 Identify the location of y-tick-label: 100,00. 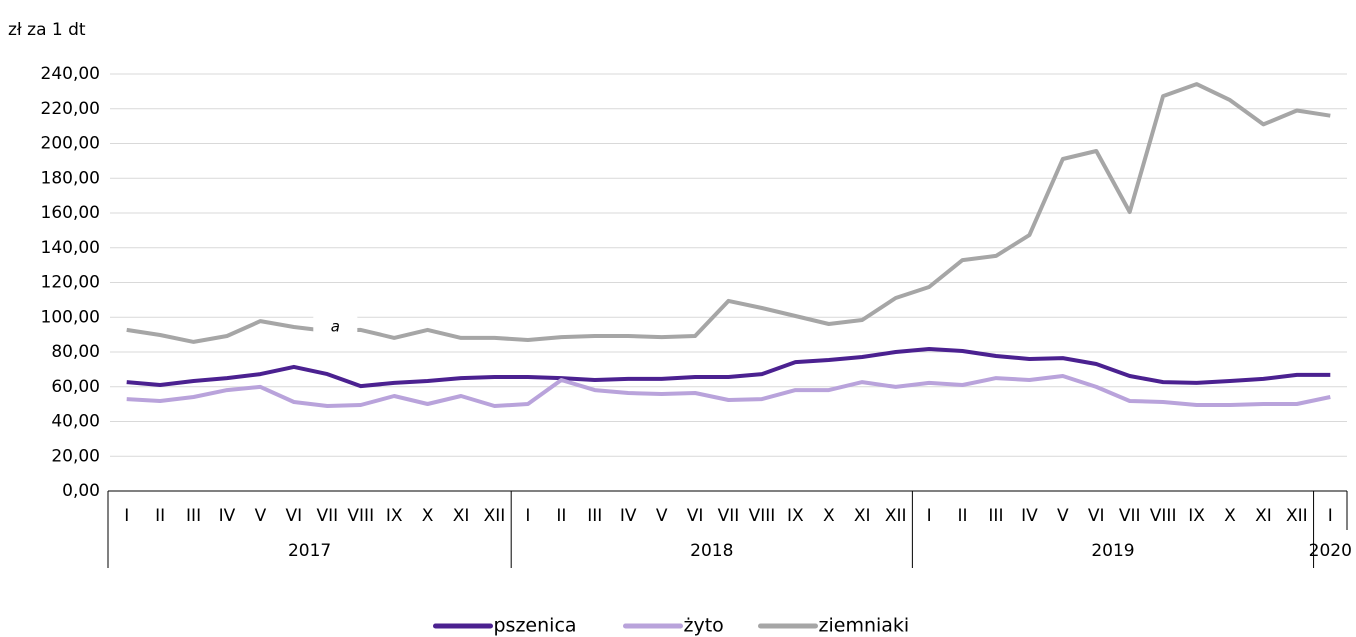
(70, 317).